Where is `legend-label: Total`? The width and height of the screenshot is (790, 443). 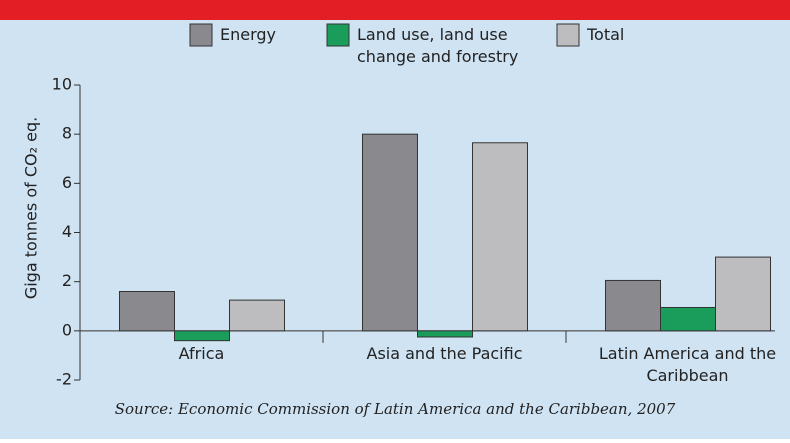 legend-label: Total is located at coordinates (606, 34).